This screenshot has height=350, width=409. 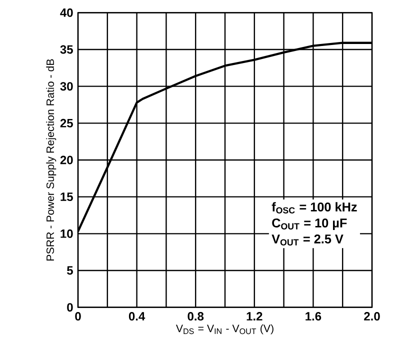 I want to click on y-tick-label: 30, so click(x=66, y=86).